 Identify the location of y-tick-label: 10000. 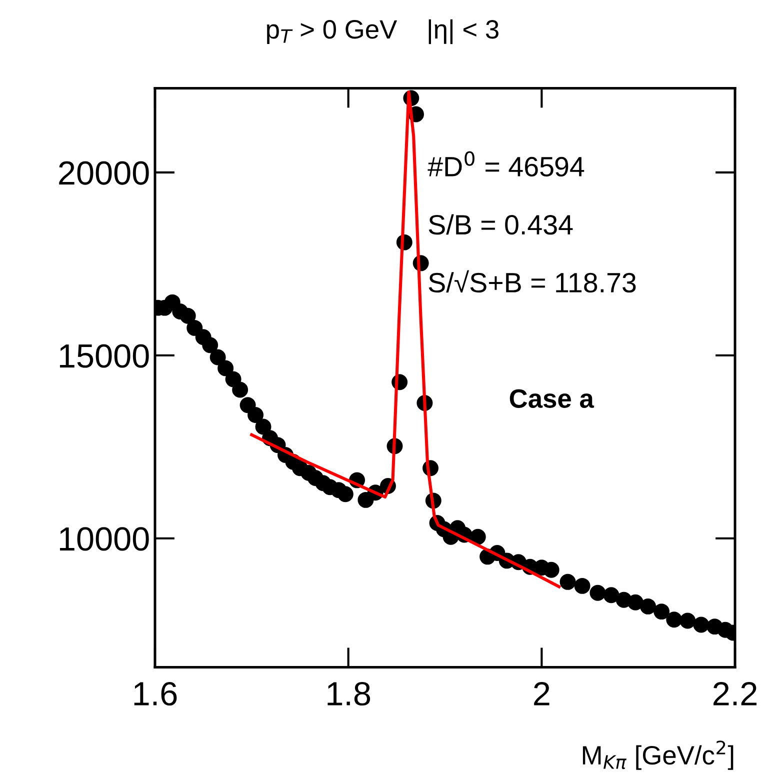
(104, 539).